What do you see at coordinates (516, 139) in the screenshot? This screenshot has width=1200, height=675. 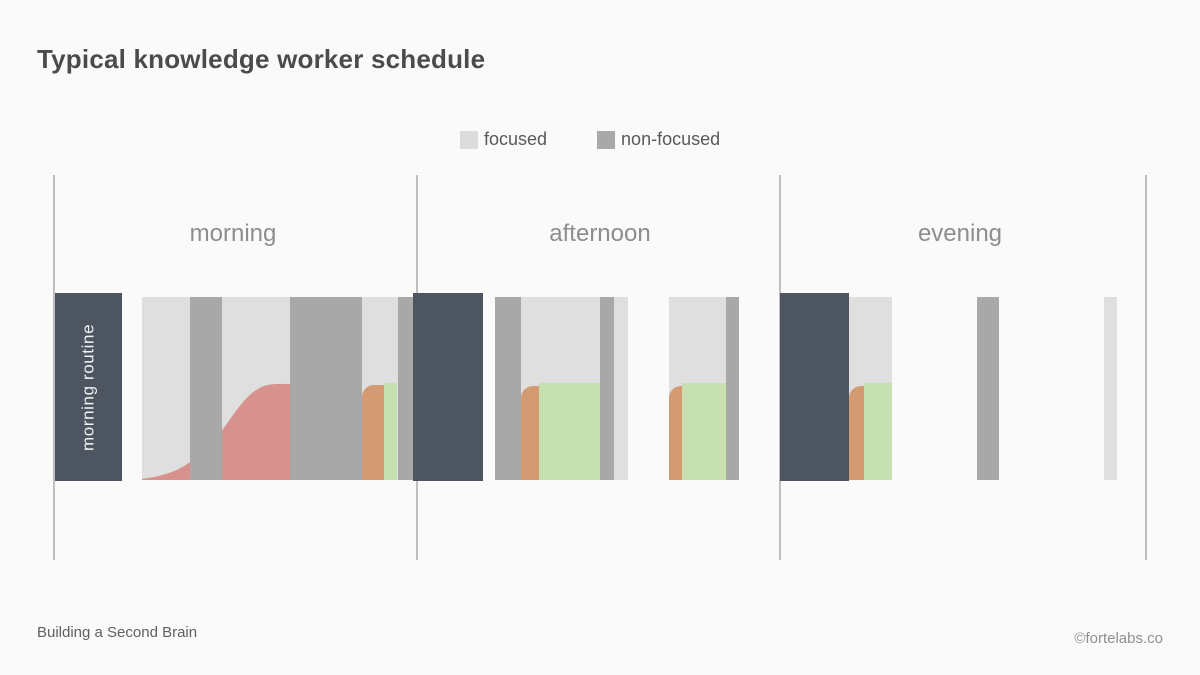 I see `legend-label: focused` at bounding box center [516, 139].